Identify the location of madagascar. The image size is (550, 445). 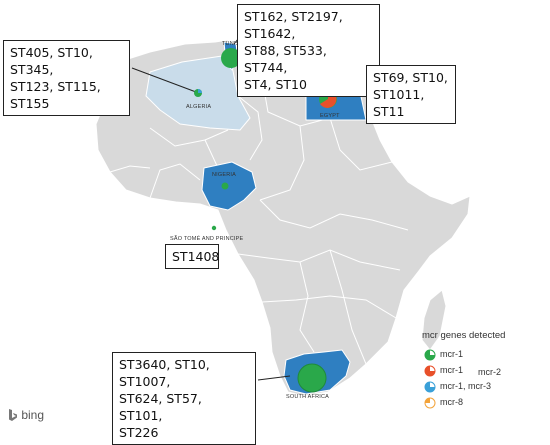
(434, 320).